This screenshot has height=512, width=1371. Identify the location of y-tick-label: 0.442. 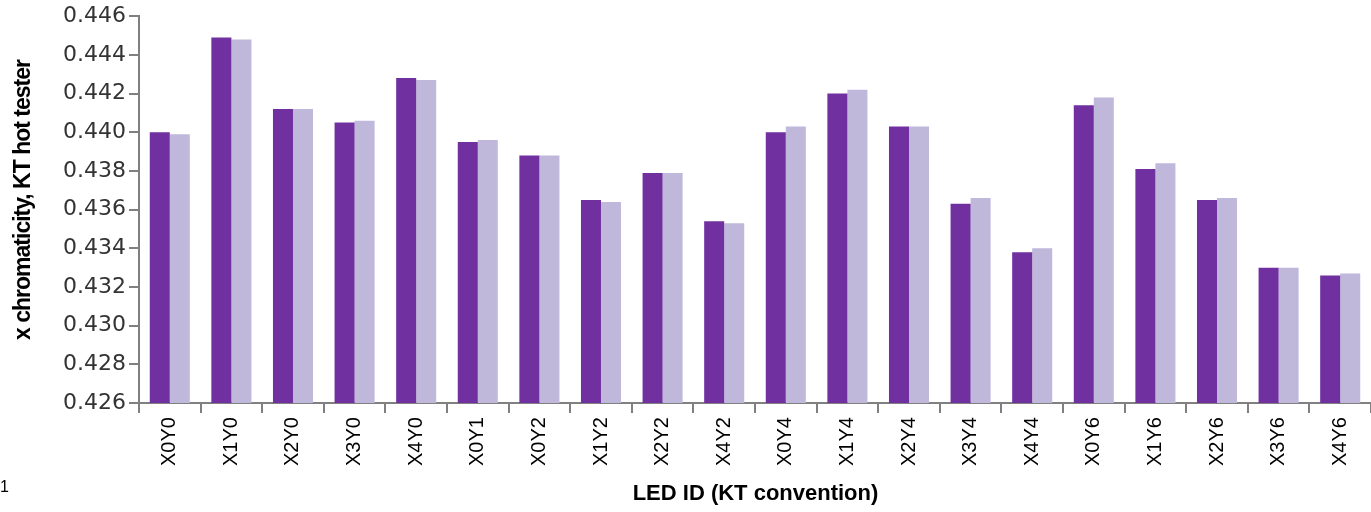
(94, 92).